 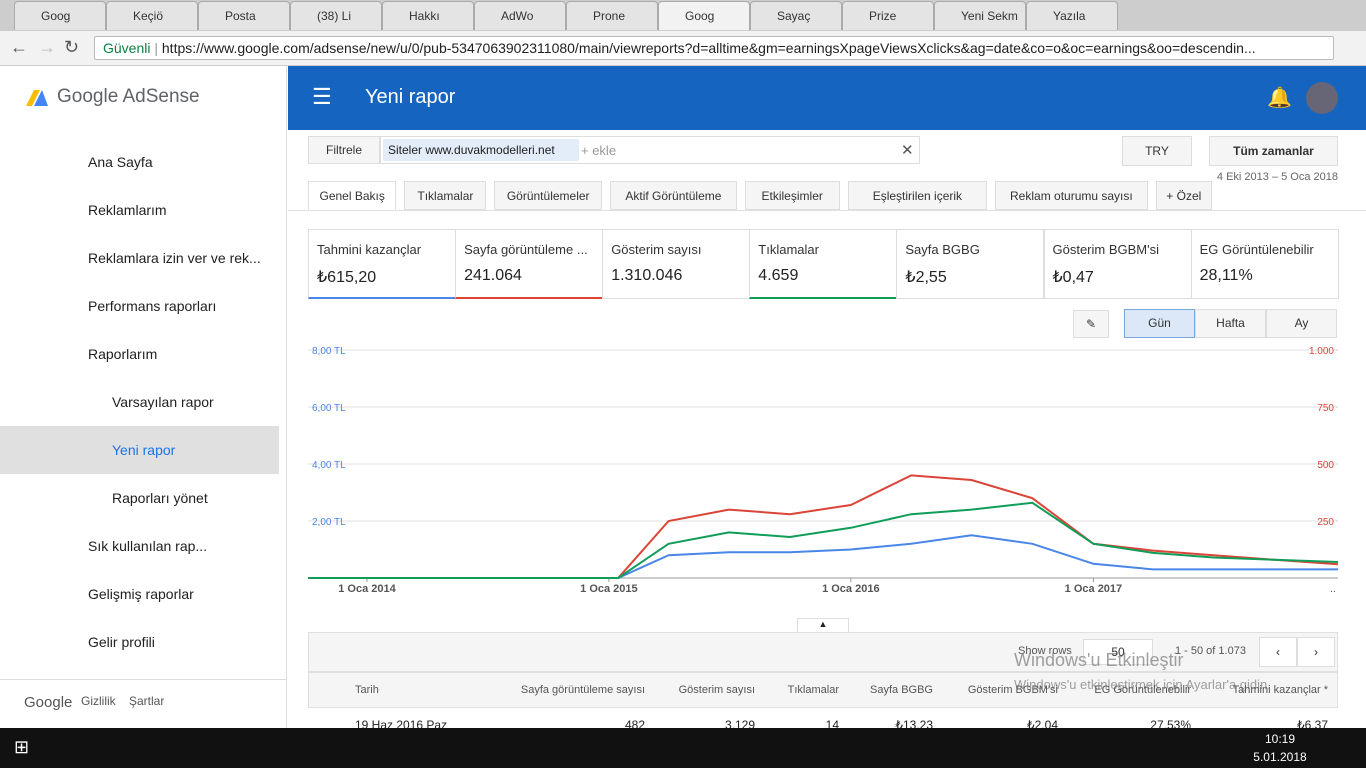 What do you see at coordinates (98, 701) in the screenshot?
I see `footer-link: Gizlilik` at bounding box center [98, 701].